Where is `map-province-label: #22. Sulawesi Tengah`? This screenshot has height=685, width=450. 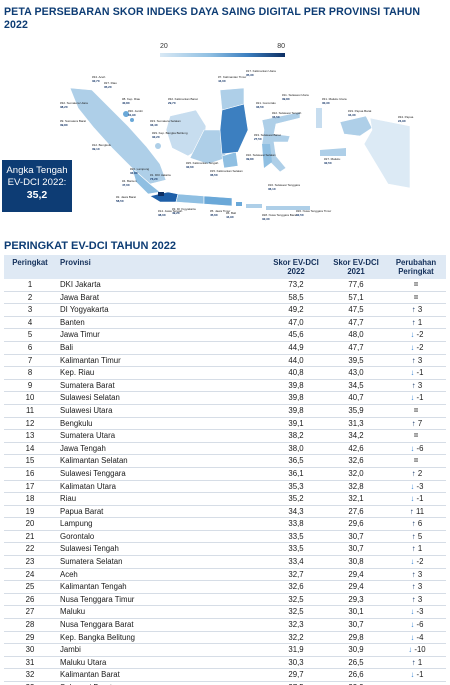
map-province-label: #22. Sulawesi Tengah is located at coordinates (287, 113).